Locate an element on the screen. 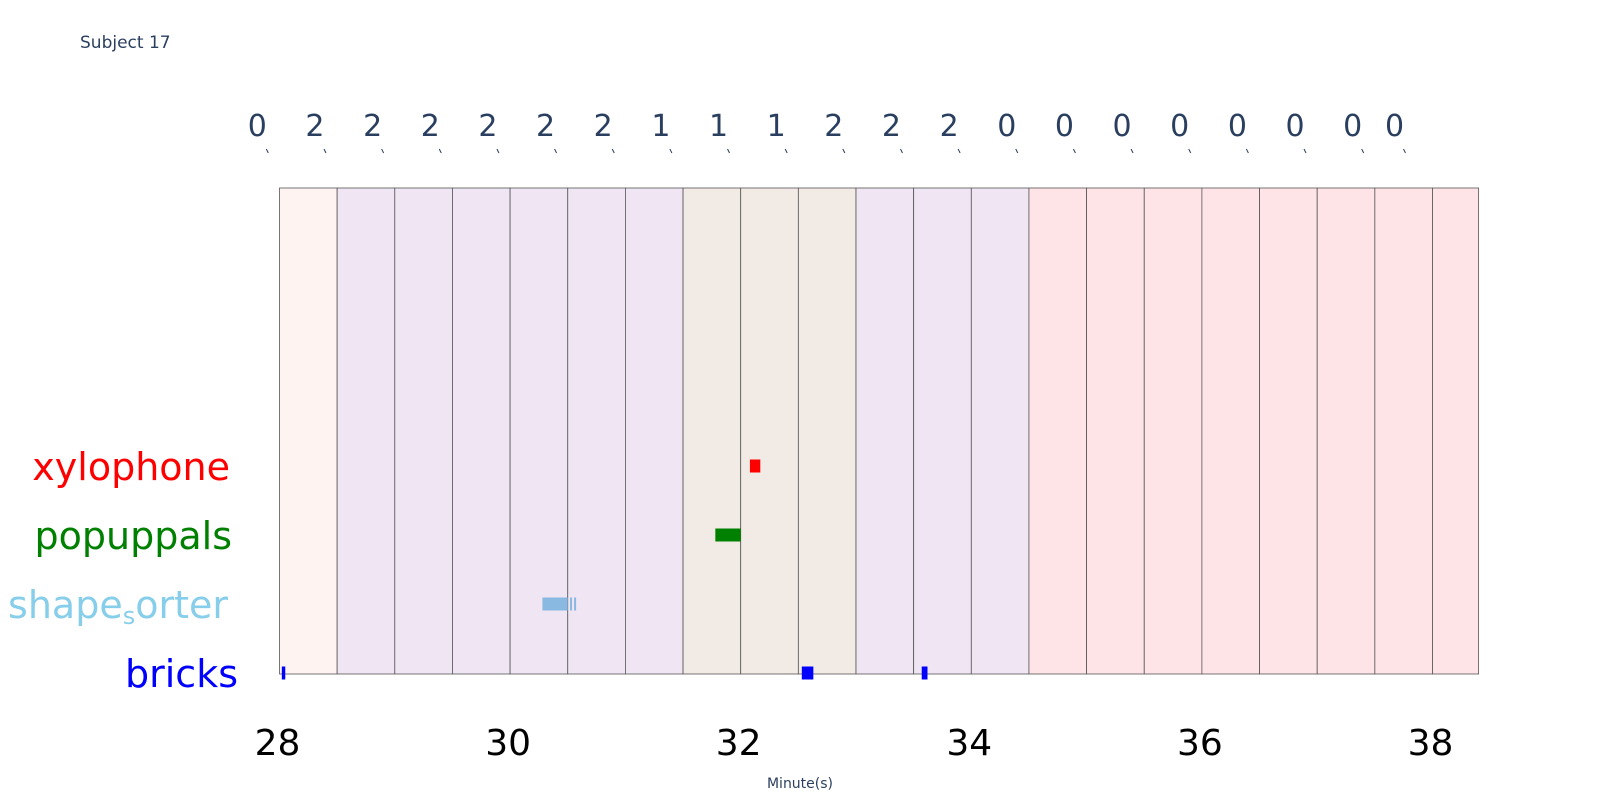 The image size is (1600, 800). segment-label-17: 0 is located at coordinates (1237, 126).